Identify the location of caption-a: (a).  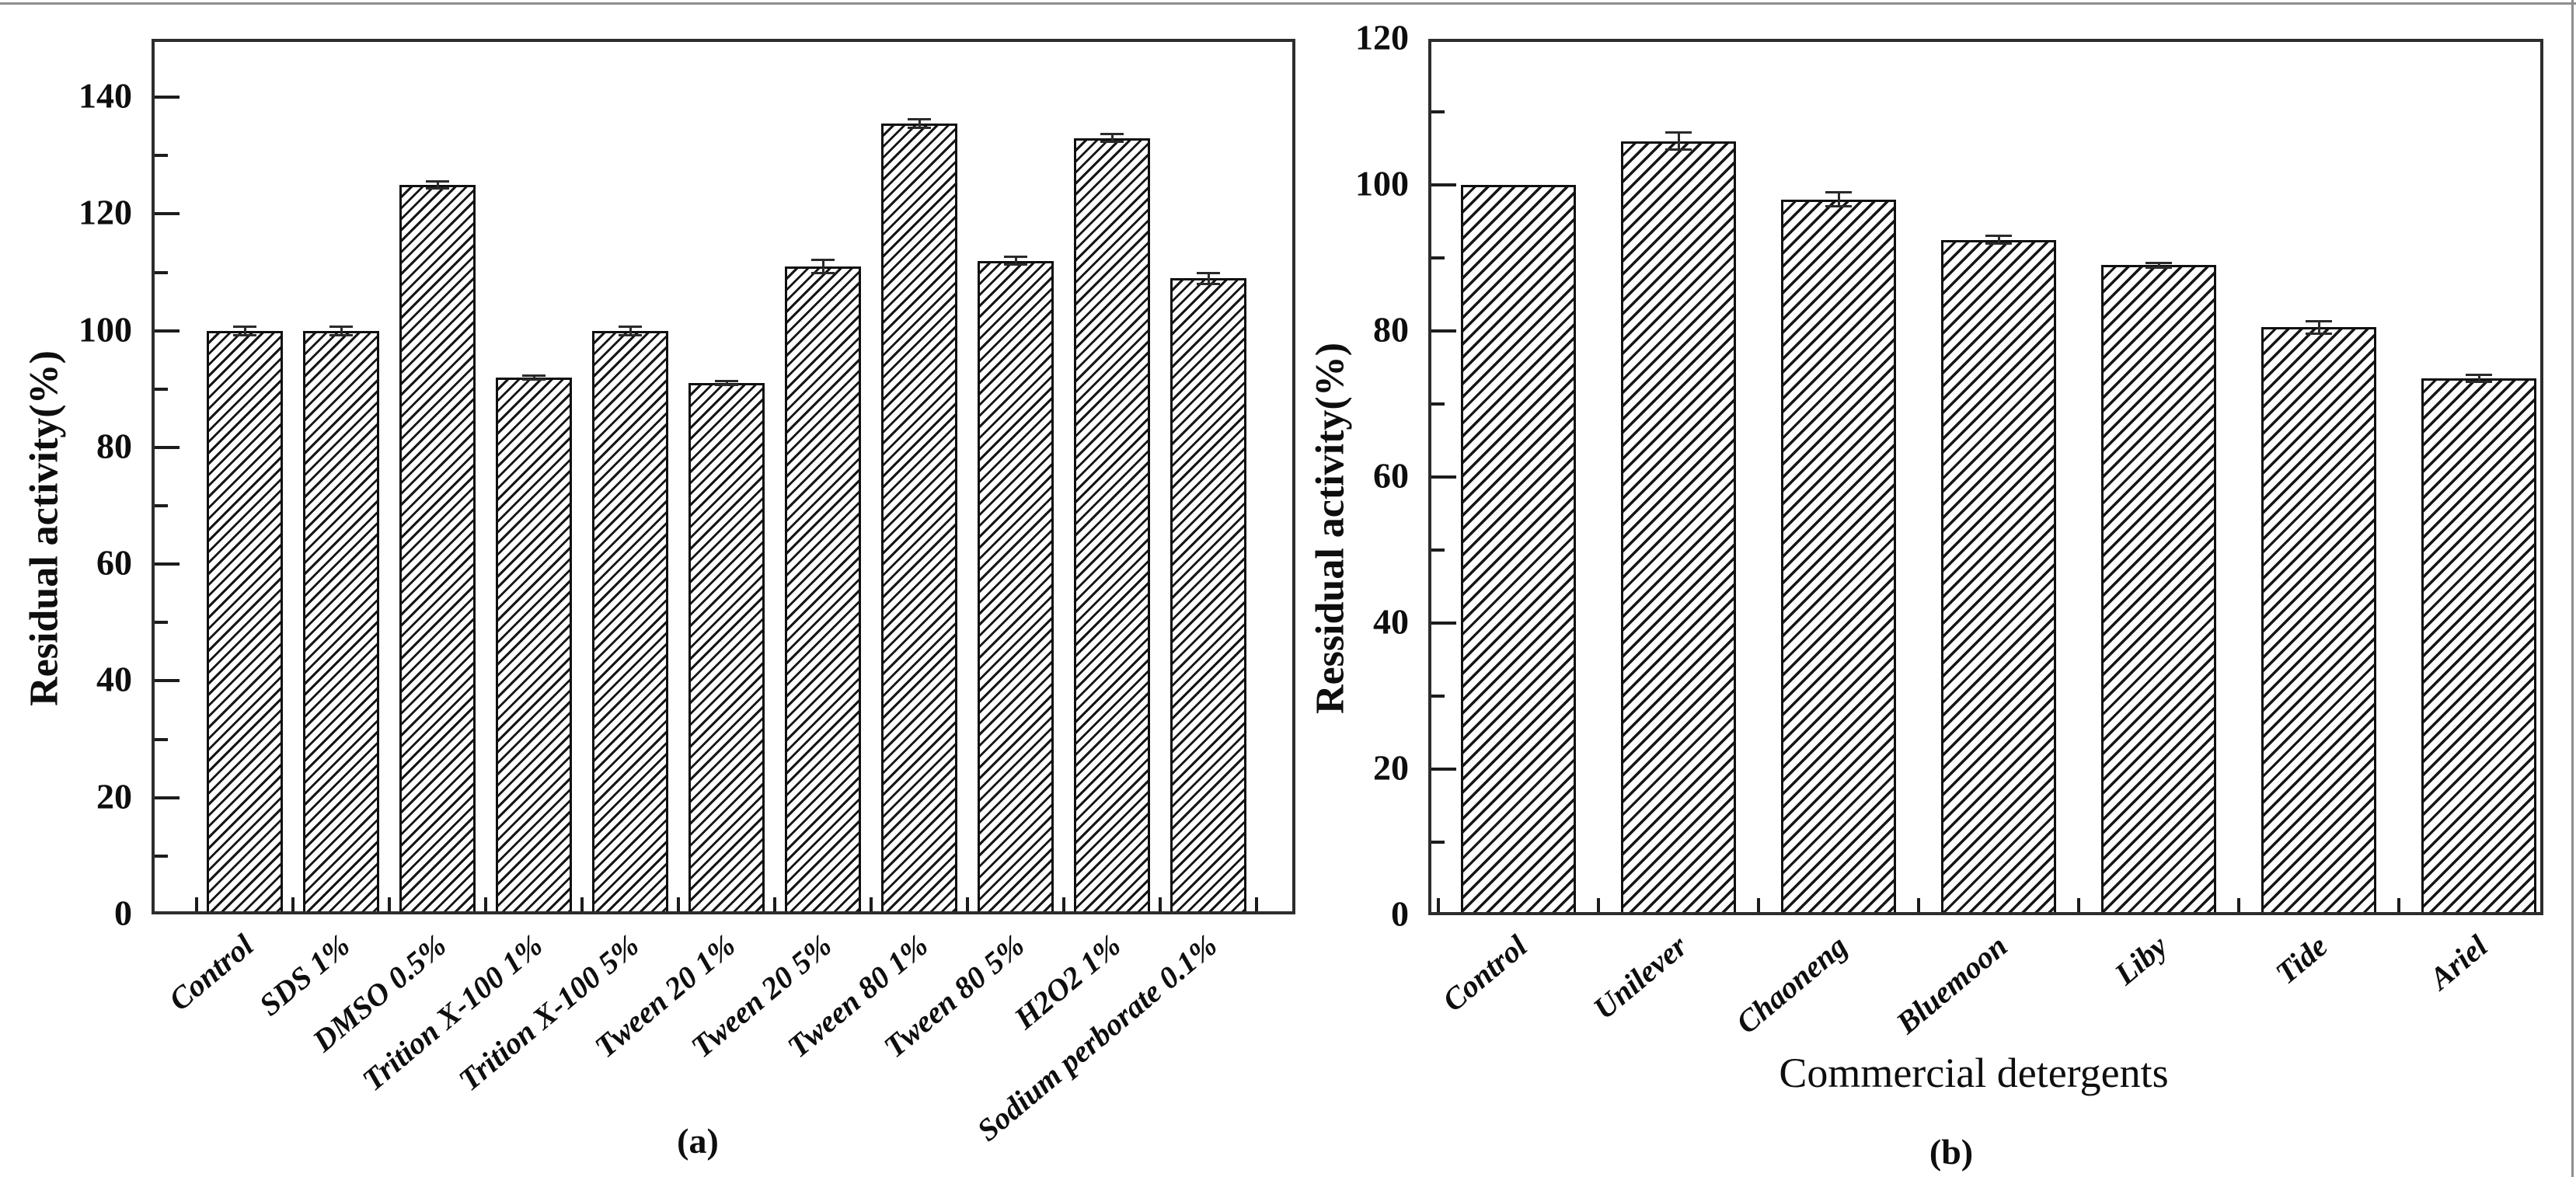
(698, 1141).